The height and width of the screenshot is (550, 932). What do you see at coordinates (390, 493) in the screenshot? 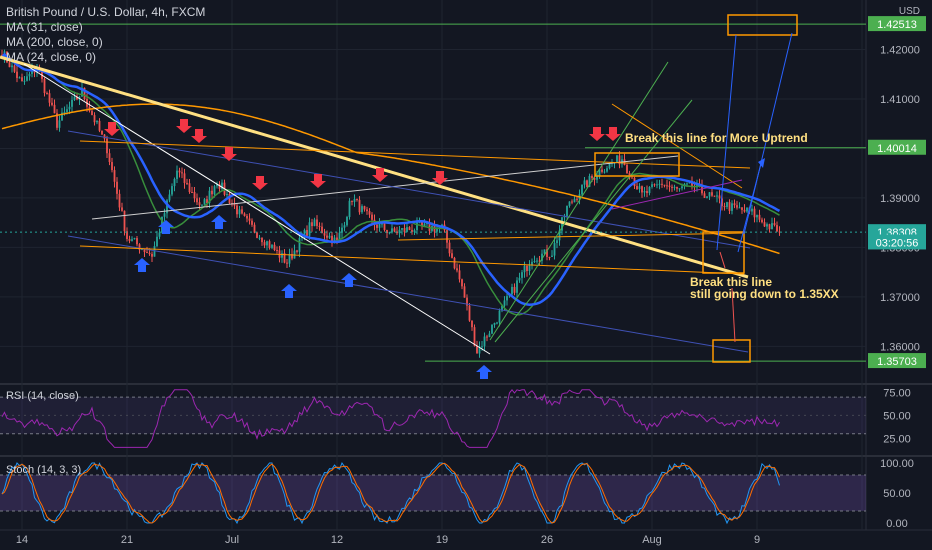
I see `stoch-d-line` at bounding box center [390, 493].